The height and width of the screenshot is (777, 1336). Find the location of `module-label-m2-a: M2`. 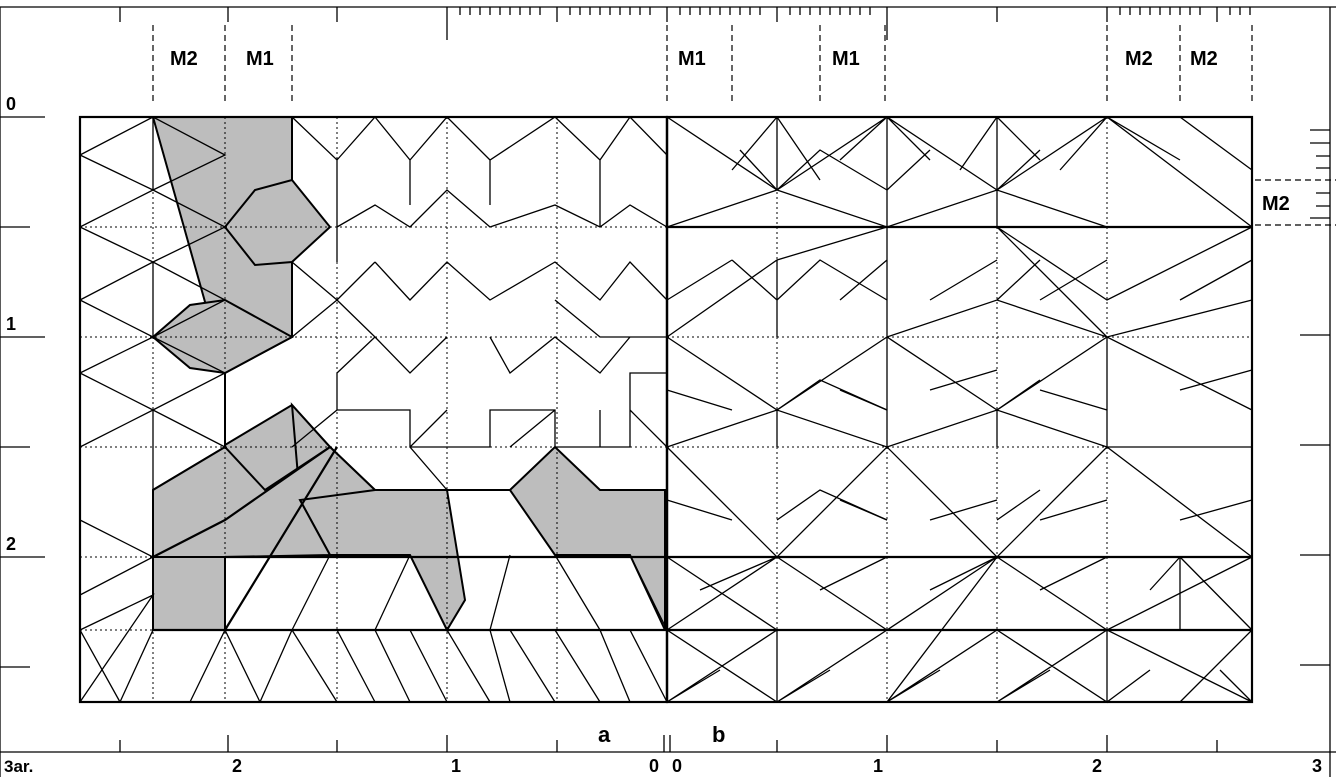

module-label-m2-a: M2 is located at coordinates (184, 59).